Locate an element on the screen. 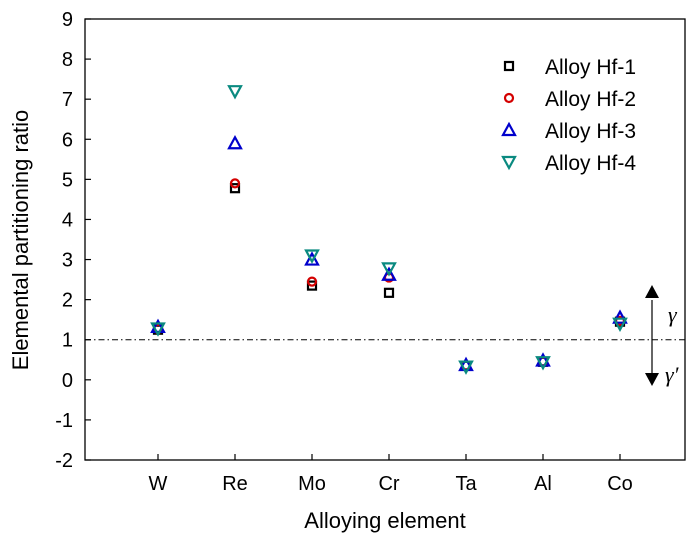 This screenshot has height=542, width=700. y-tick-label: 1 is located at coordinates (67, 341).